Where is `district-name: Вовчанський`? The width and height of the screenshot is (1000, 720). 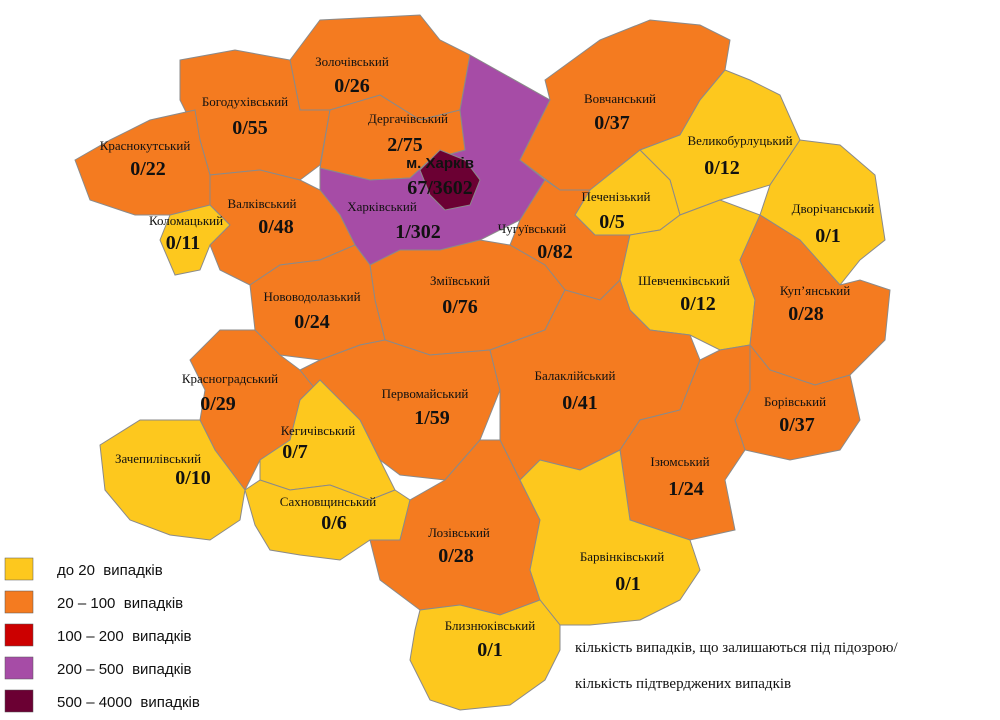 district-name: Вовчанський is located at coordinates (620, 98).